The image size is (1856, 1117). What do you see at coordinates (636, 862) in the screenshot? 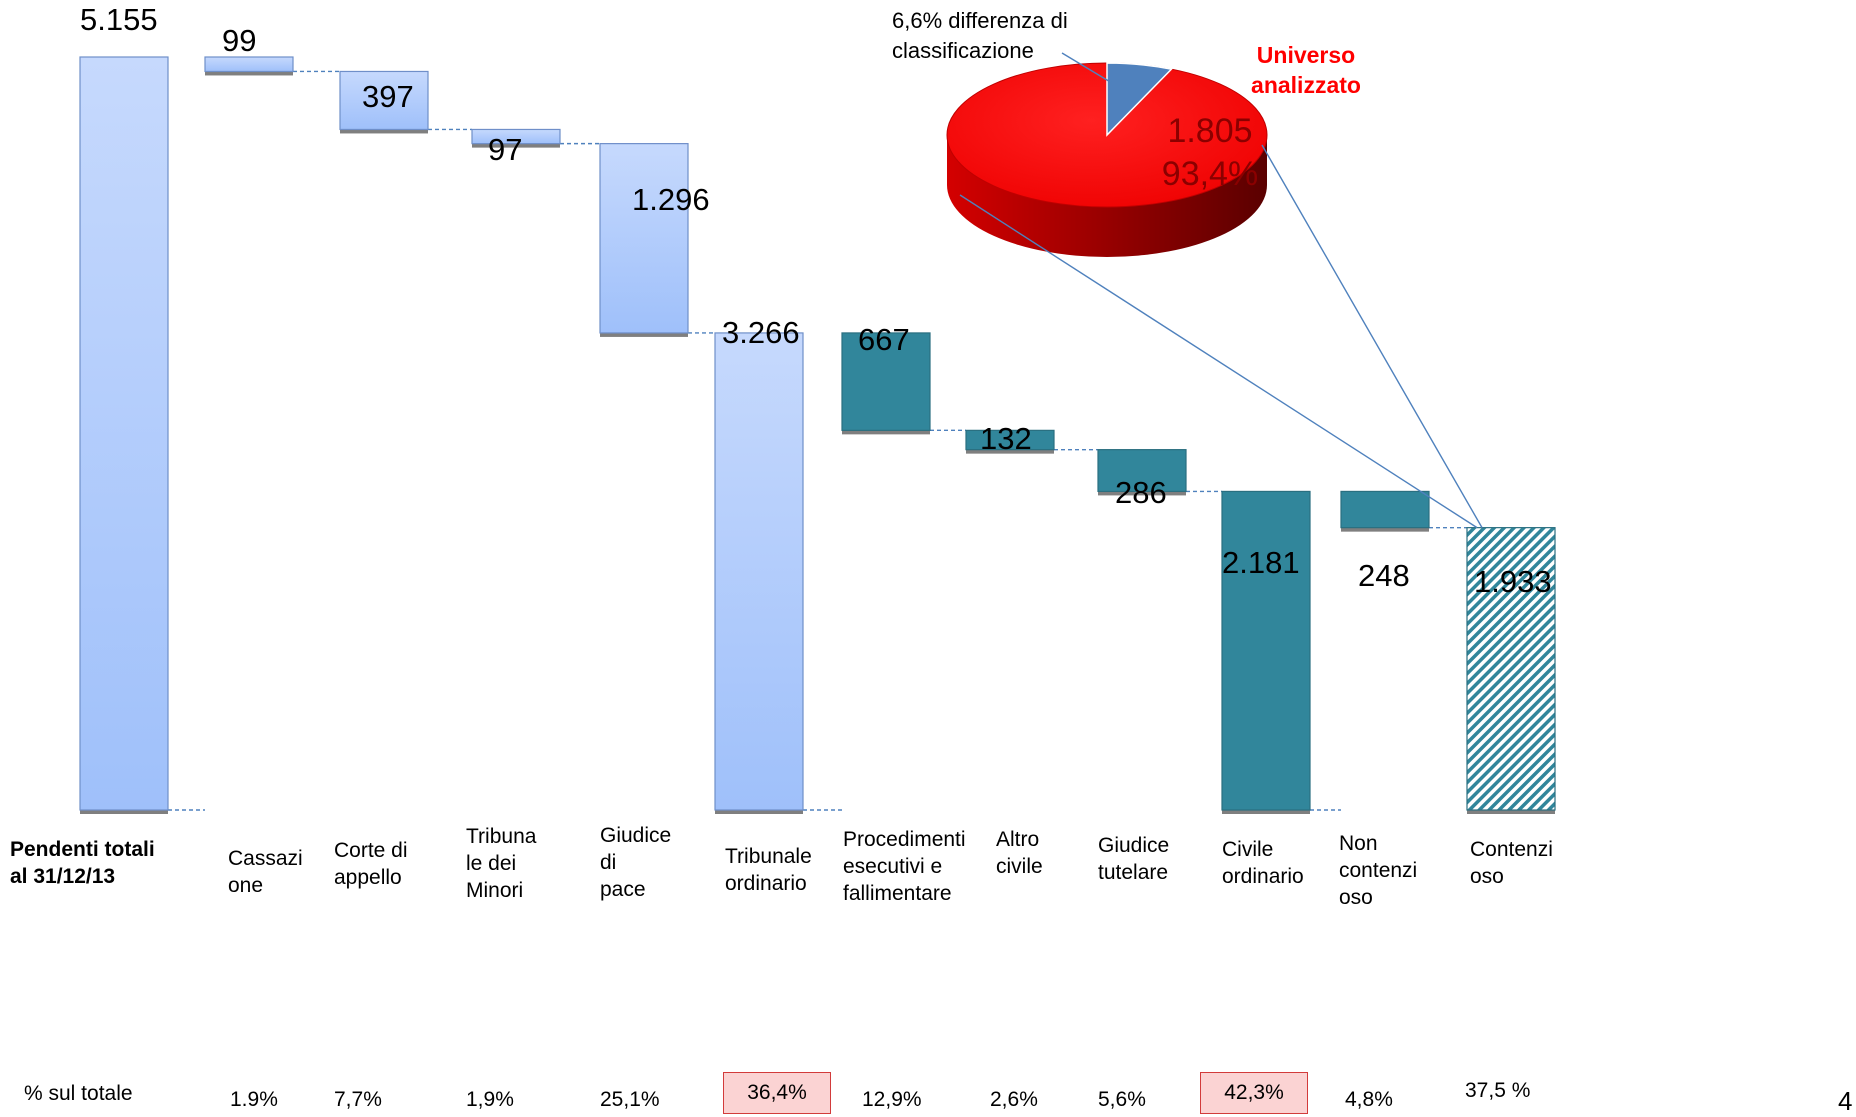
I see `category-label-giudice-di-pace: Giudice di pace` at bounding box center [636, 862].